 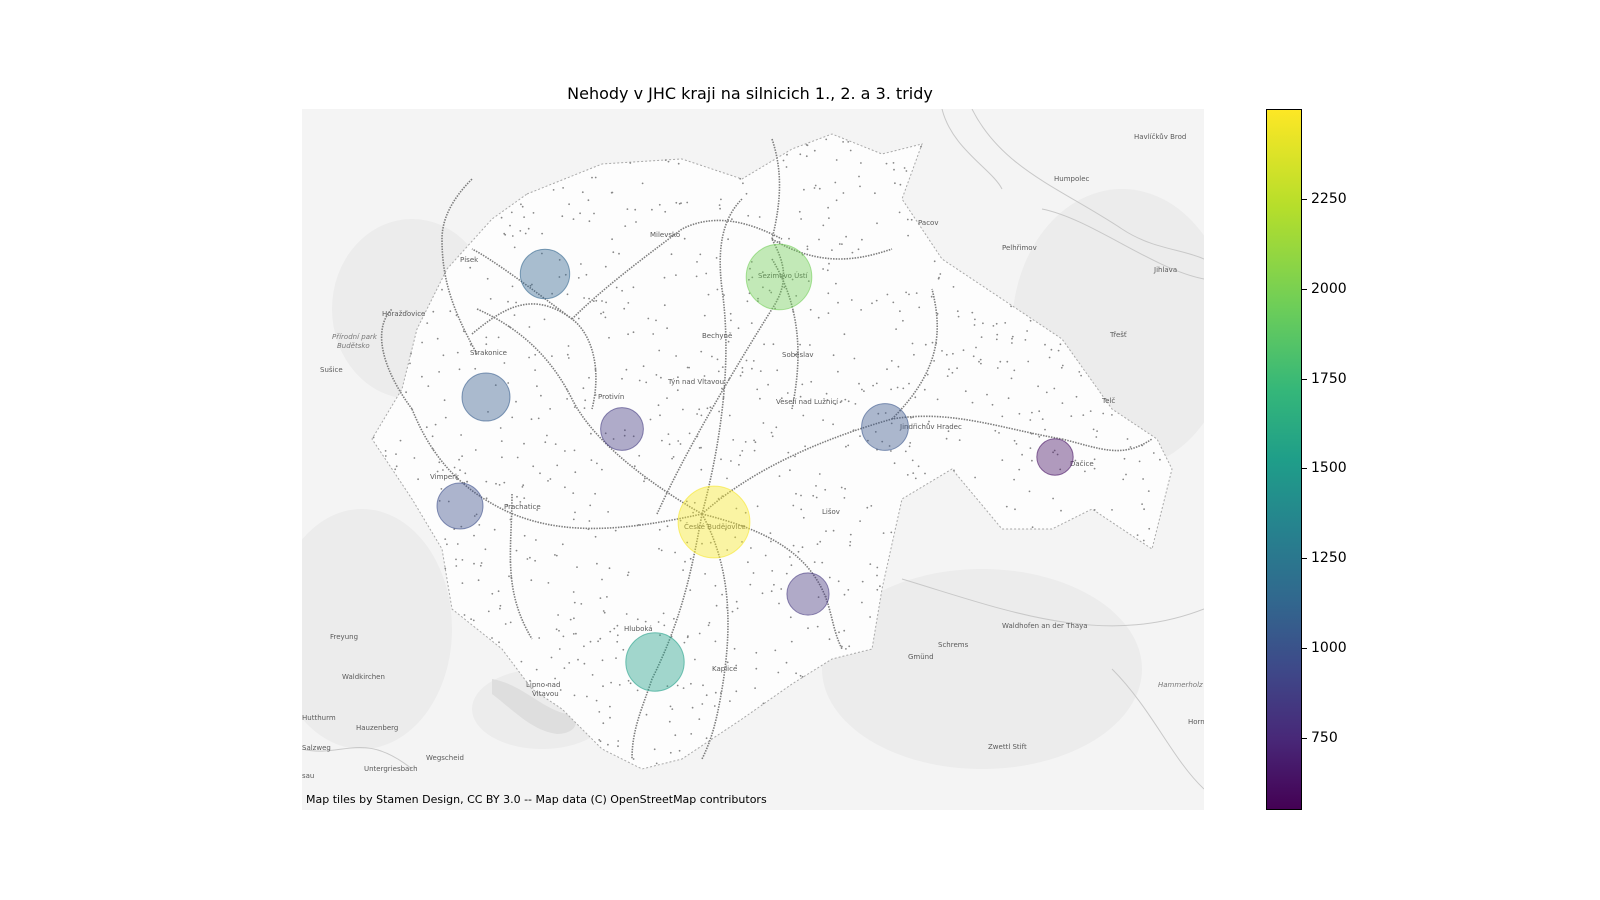 I want to click on svg-text: Třešť, so click(x=1118, y=334).